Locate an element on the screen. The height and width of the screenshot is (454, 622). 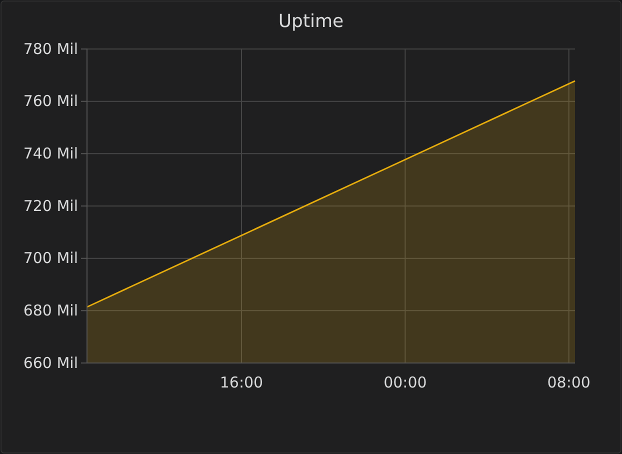
x-tick-label: 08:00 is located at coordinates (568, 383).